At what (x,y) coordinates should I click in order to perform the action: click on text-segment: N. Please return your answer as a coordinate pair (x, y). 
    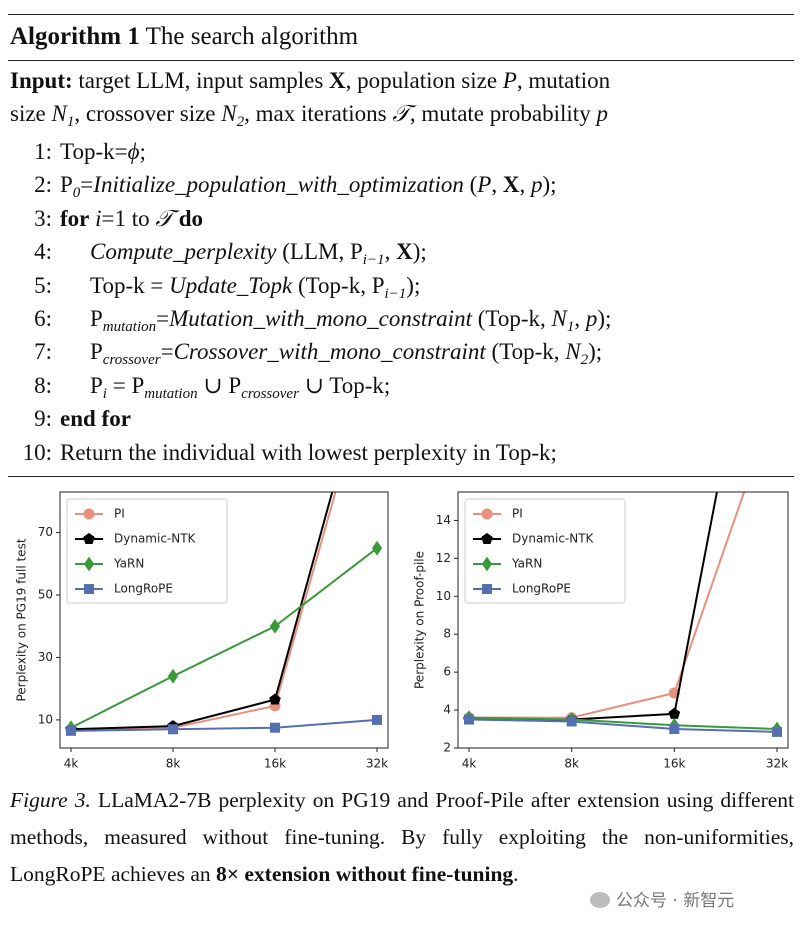
    Looking at the image, I should click on (229, 113).